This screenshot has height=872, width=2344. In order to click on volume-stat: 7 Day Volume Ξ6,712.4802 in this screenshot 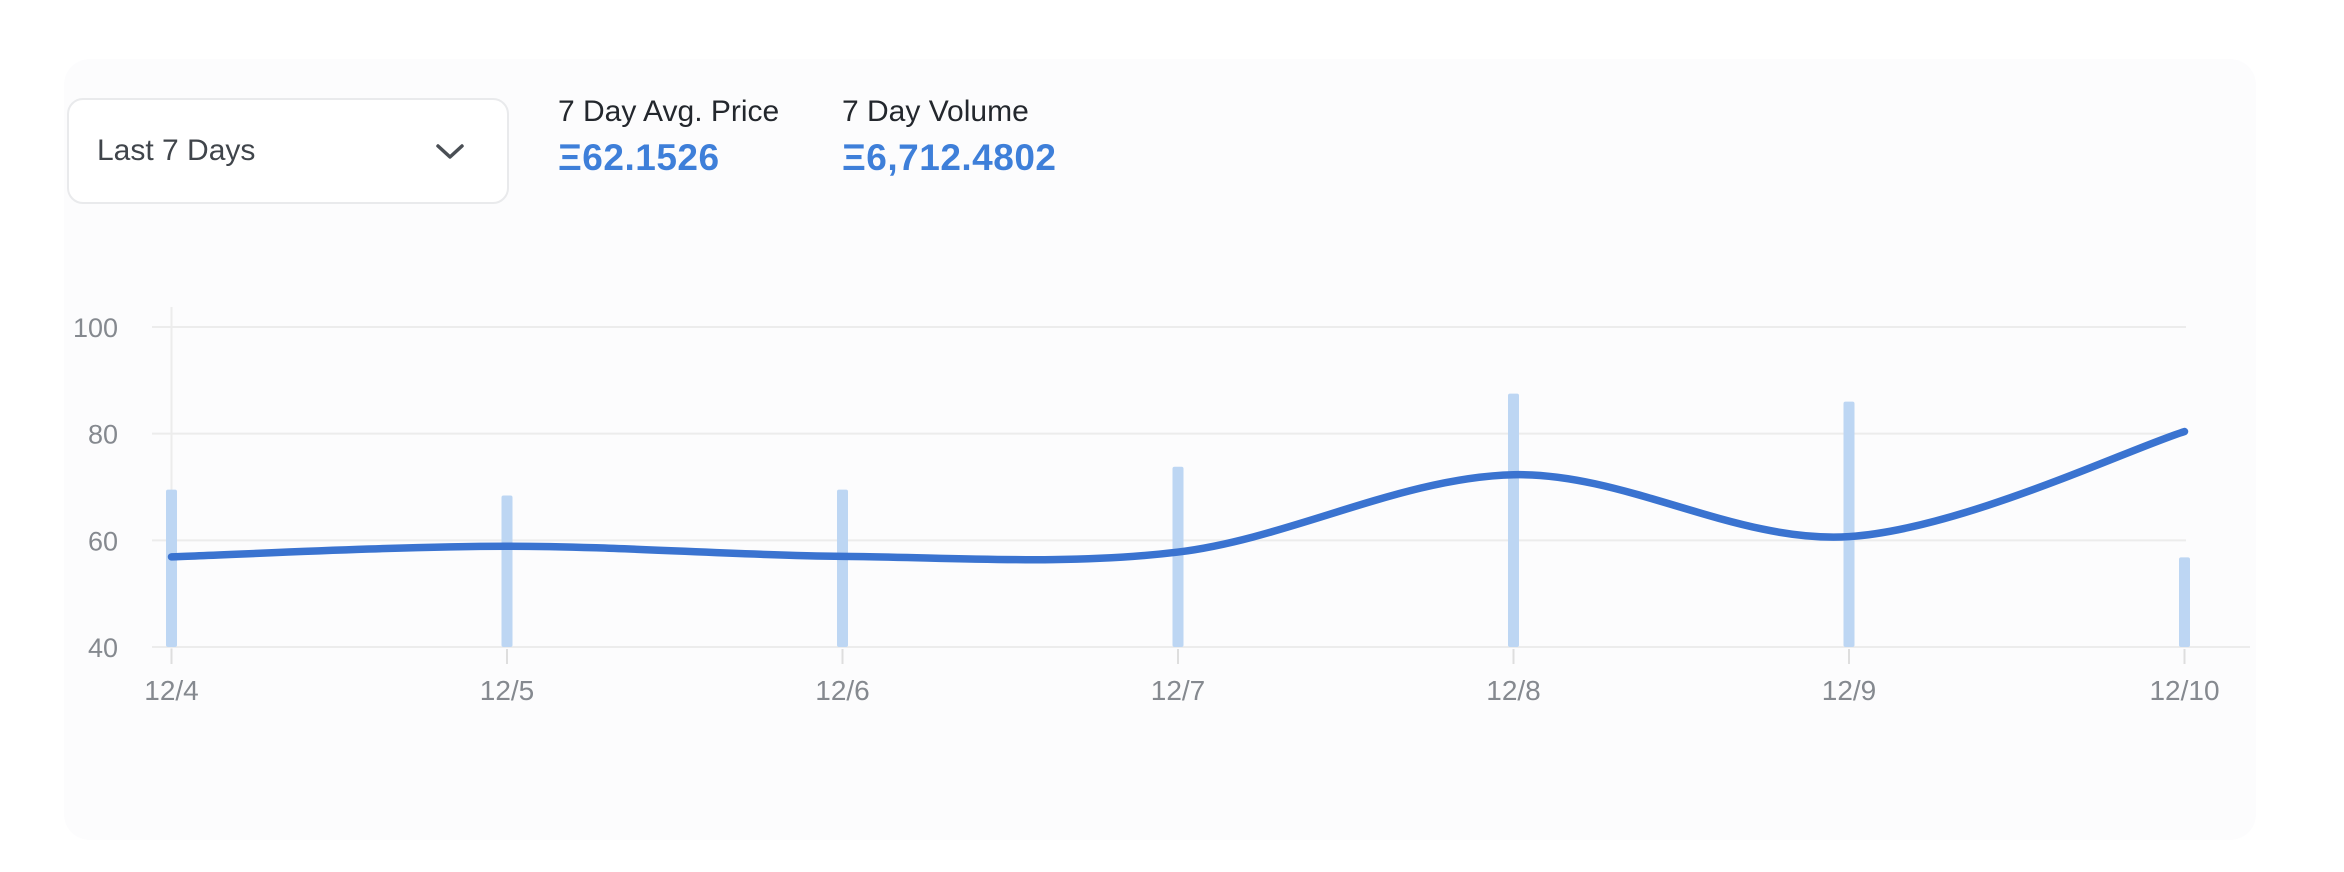, I will do `click(949, 137)`.